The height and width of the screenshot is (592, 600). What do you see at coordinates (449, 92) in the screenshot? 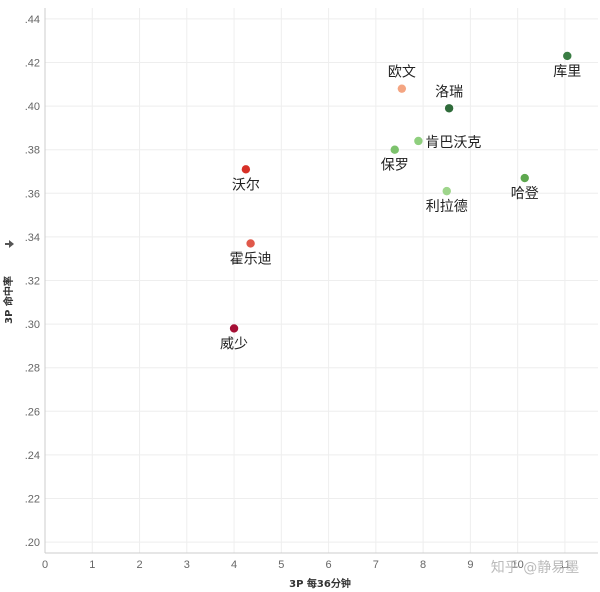
I see `point-label: 洛瑞` at bounding box center [449, 92].